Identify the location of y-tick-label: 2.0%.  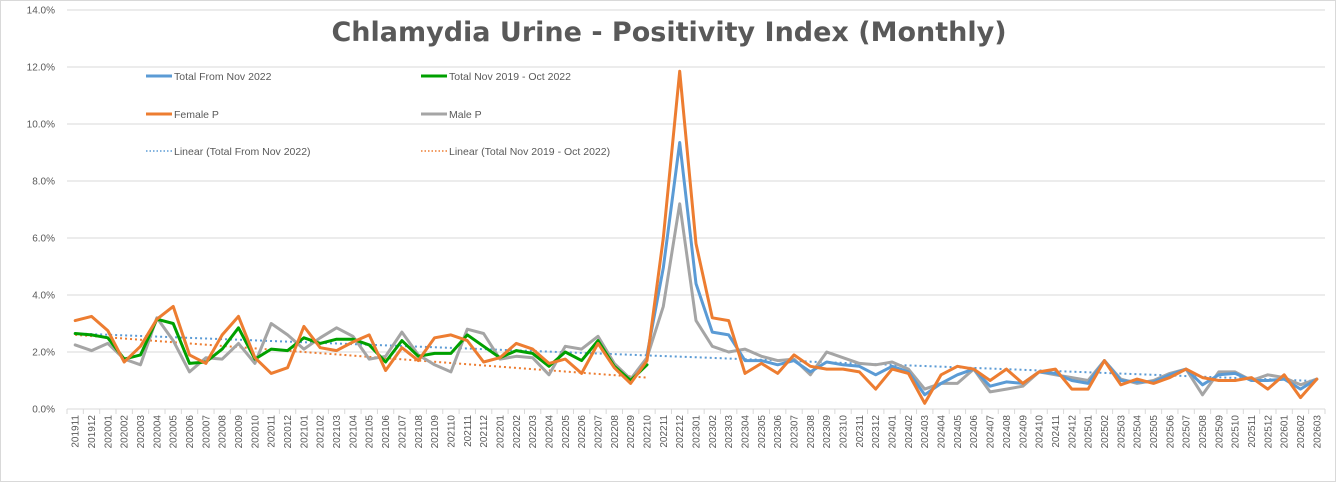
(43, 353).